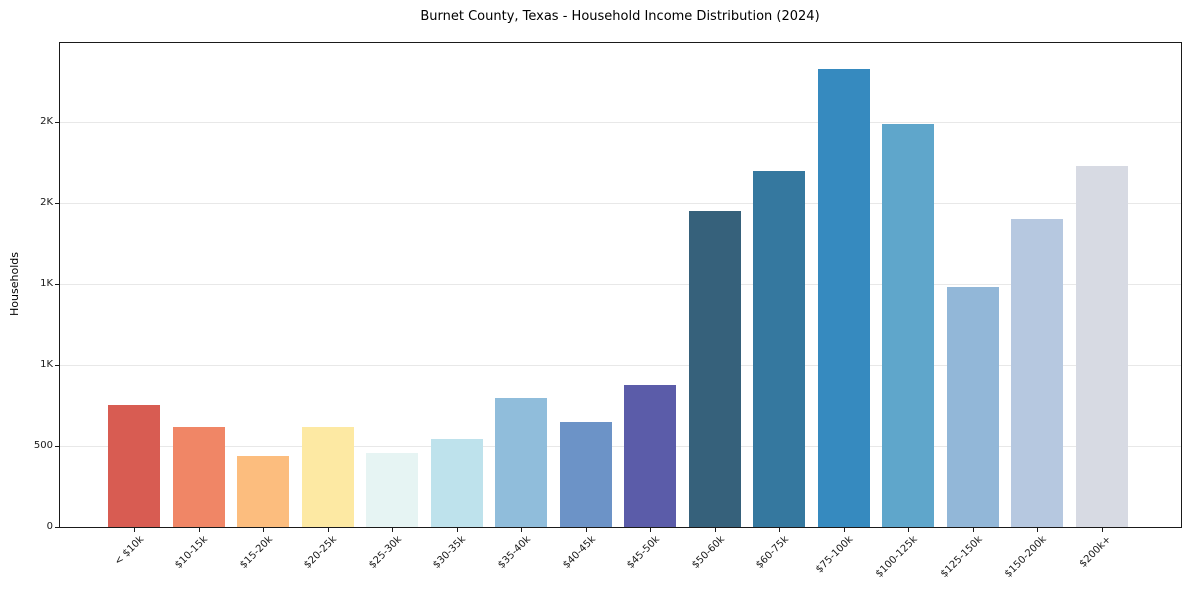 The height and width of the screenshot is (590, 1189). I want to click on x-tick-label: $75-100k, so click(835, 555).